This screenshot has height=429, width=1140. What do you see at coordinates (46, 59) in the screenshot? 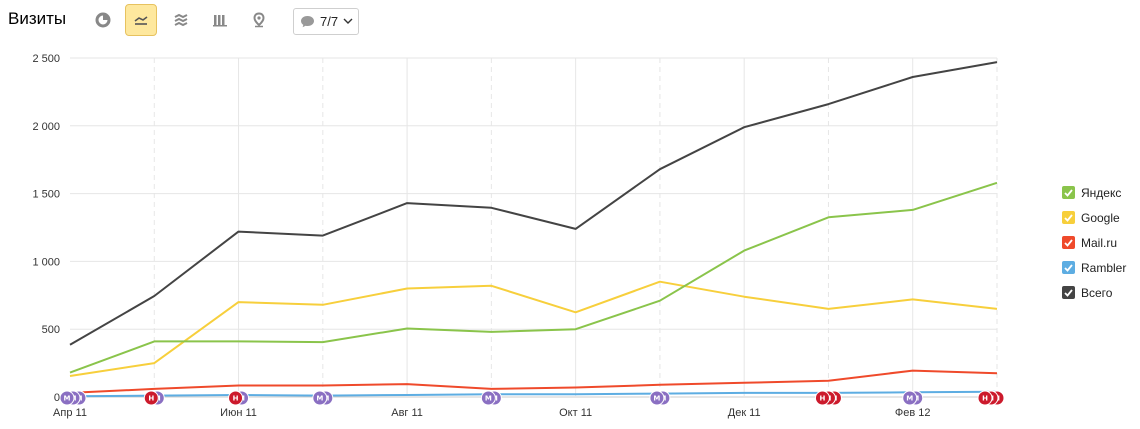
I see `y-tick-label: 2 500` at bounding box center [46, 59].